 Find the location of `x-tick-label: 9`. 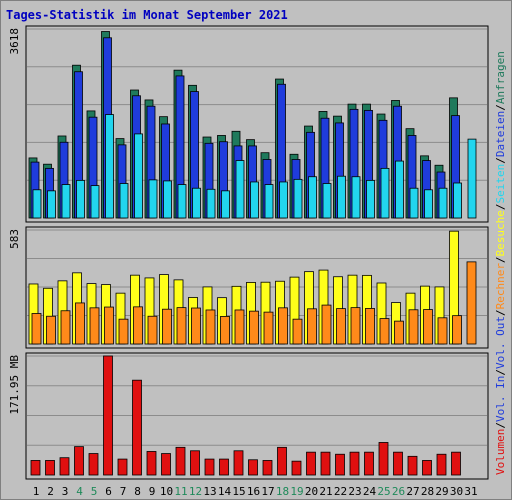

x-tick-label: 9 is located at coordinates (152, 491).